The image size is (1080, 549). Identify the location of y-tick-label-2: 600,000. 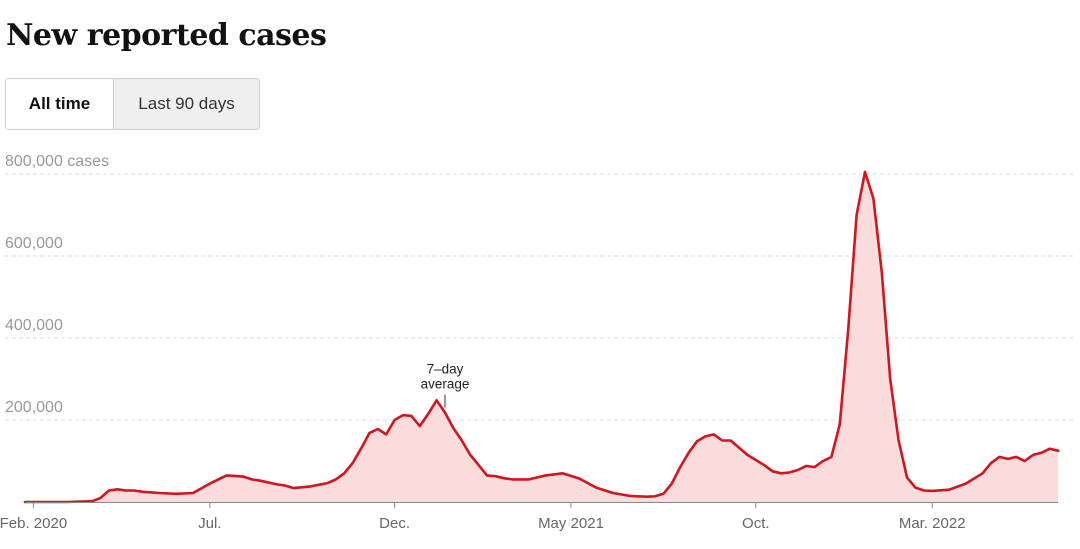
(34, 243).